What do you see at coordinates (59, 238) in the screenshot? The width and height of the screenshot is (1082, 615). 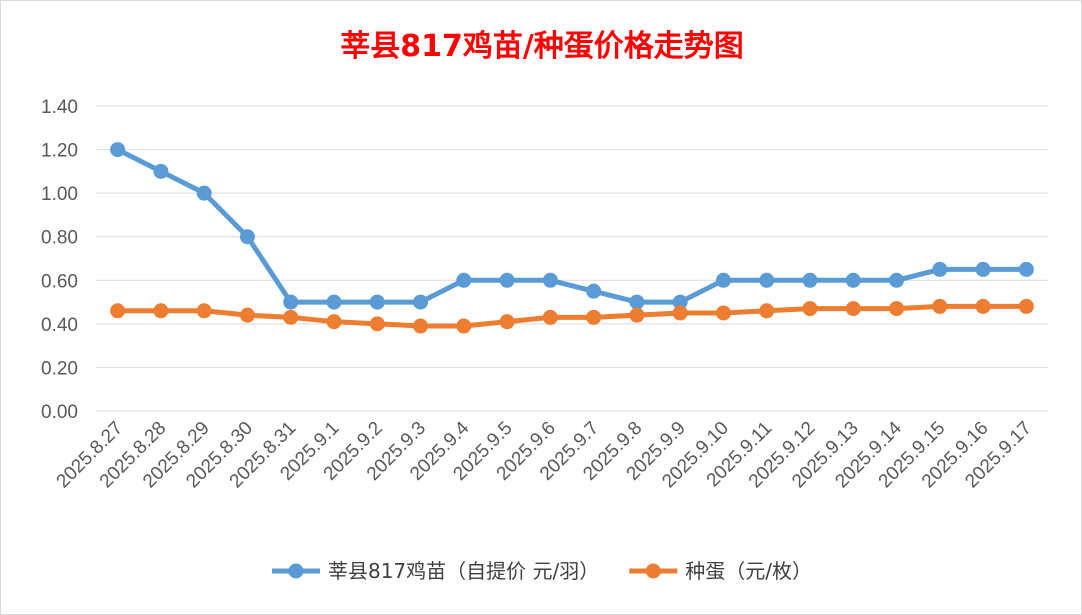 I see `y-tick-label: 0.80` at bounding box center [59, 238].